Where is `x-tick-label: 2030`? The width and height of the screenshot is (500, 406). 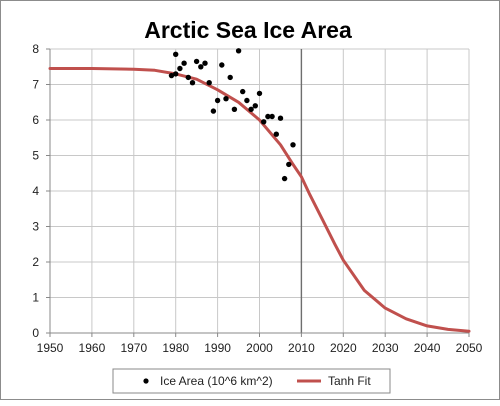
x-tick-label: 2030 is located at coordinates (385, 348).